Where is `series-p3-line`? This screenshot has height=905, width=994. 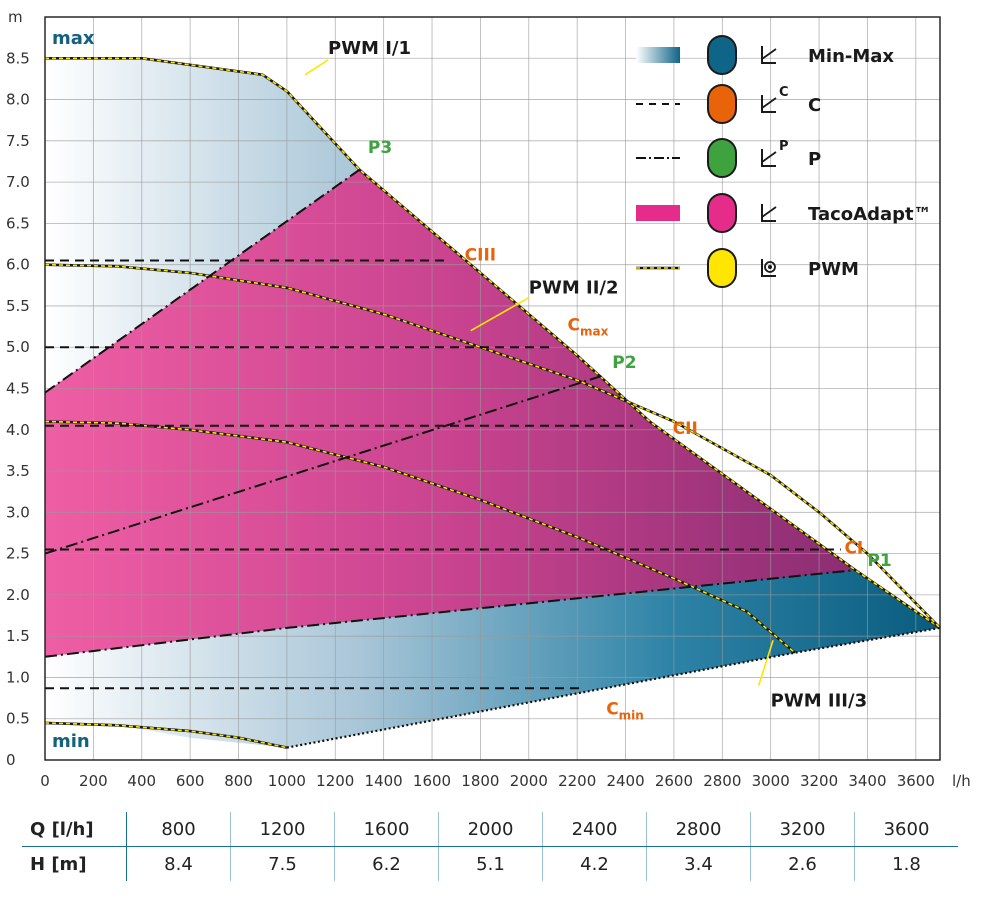 series-p3-line is located at coordinates (202, 281).